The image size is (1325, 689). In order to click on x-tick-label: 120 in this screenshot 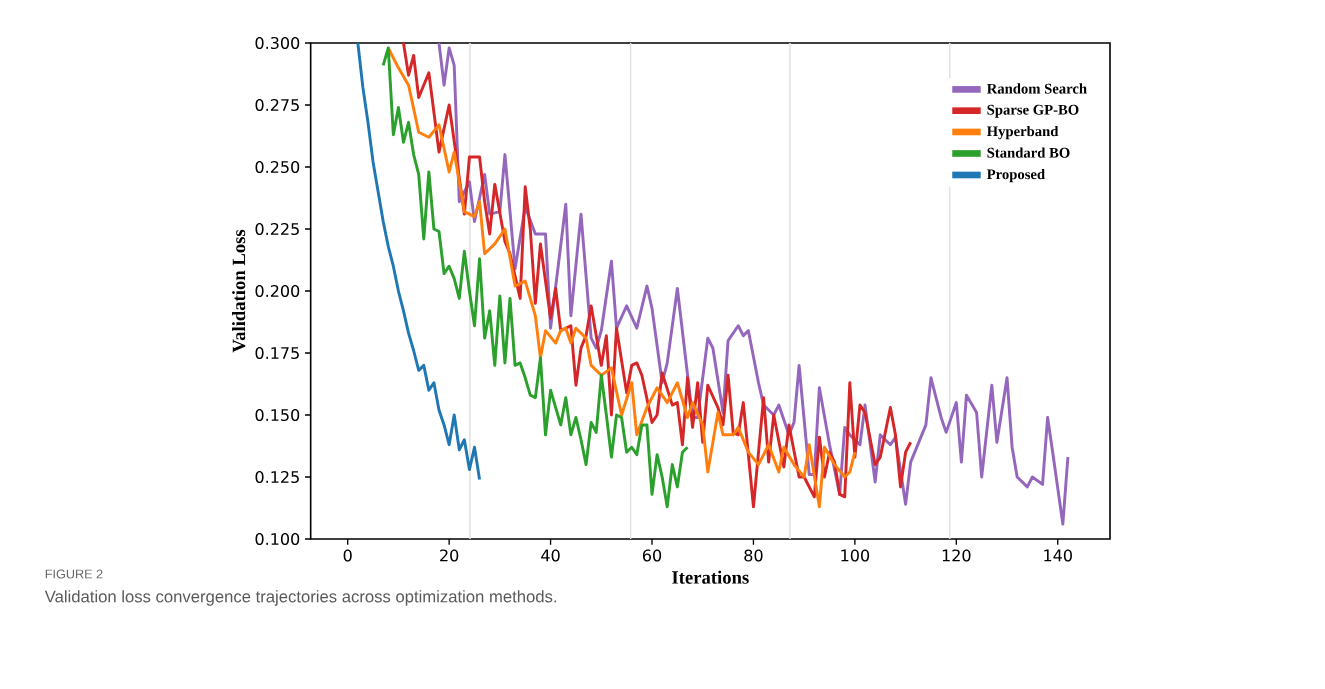, I will do `click(956, 555)`.